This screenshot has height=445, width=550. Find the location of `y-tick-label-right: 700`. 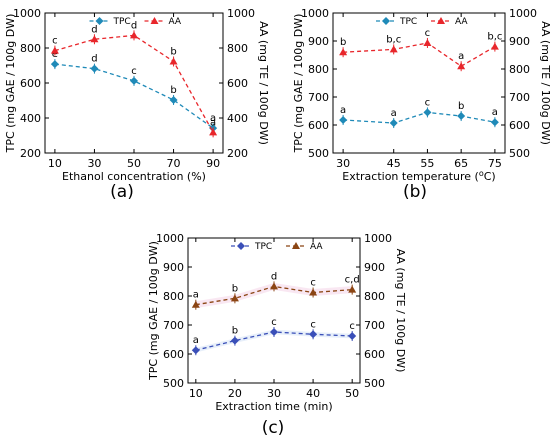

y-tick-label-right: 700 is located at coordinates (374, 325).